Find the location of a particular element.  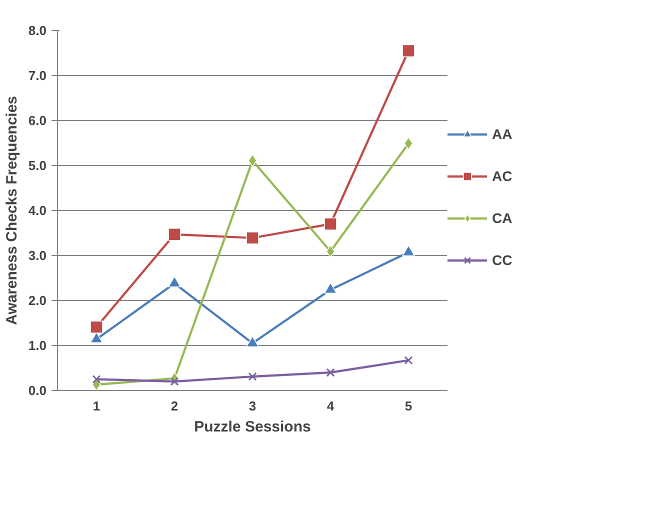

y-tick-label: 7.0 is located at coordinates (37, 75).